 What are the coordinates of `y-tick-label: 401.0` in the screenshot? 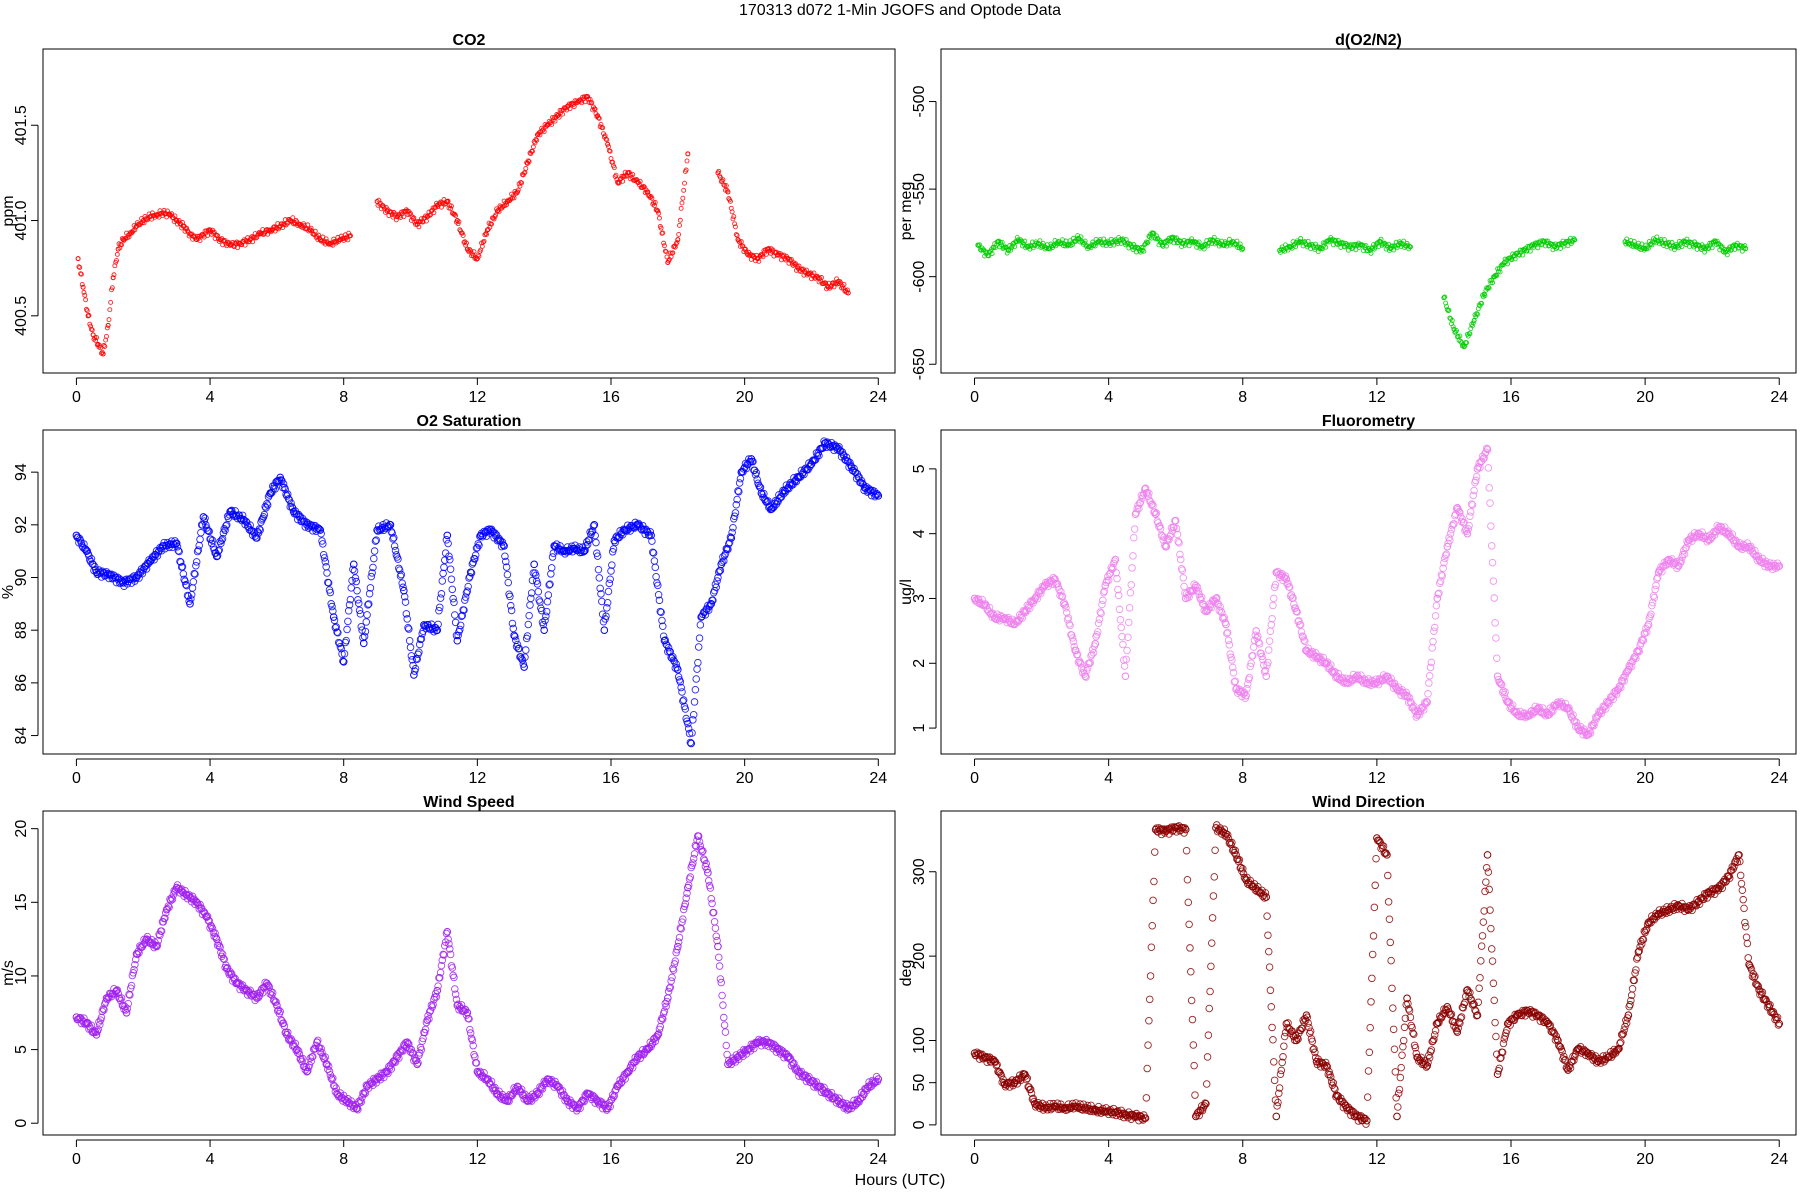 It's located at (21, 220).